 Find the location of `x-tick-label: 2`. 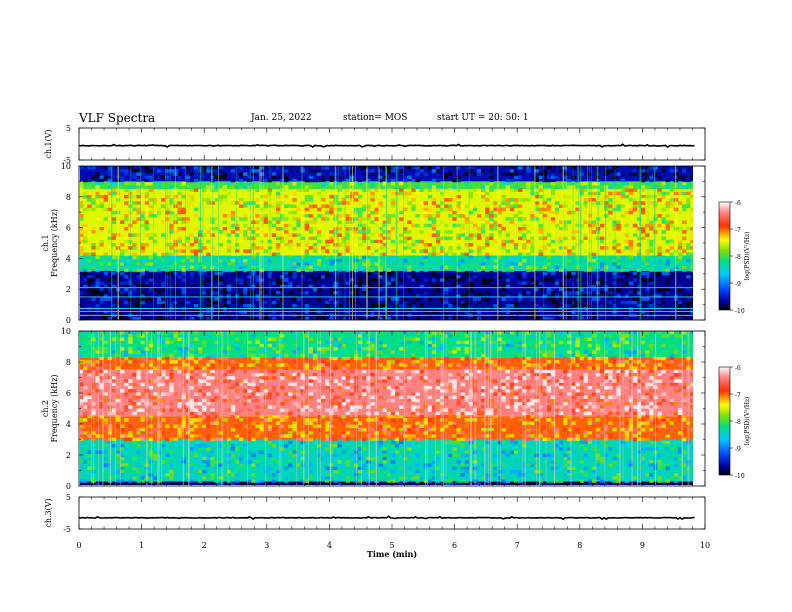

x-tick-label: 2 is located at coordinates (204, 545).